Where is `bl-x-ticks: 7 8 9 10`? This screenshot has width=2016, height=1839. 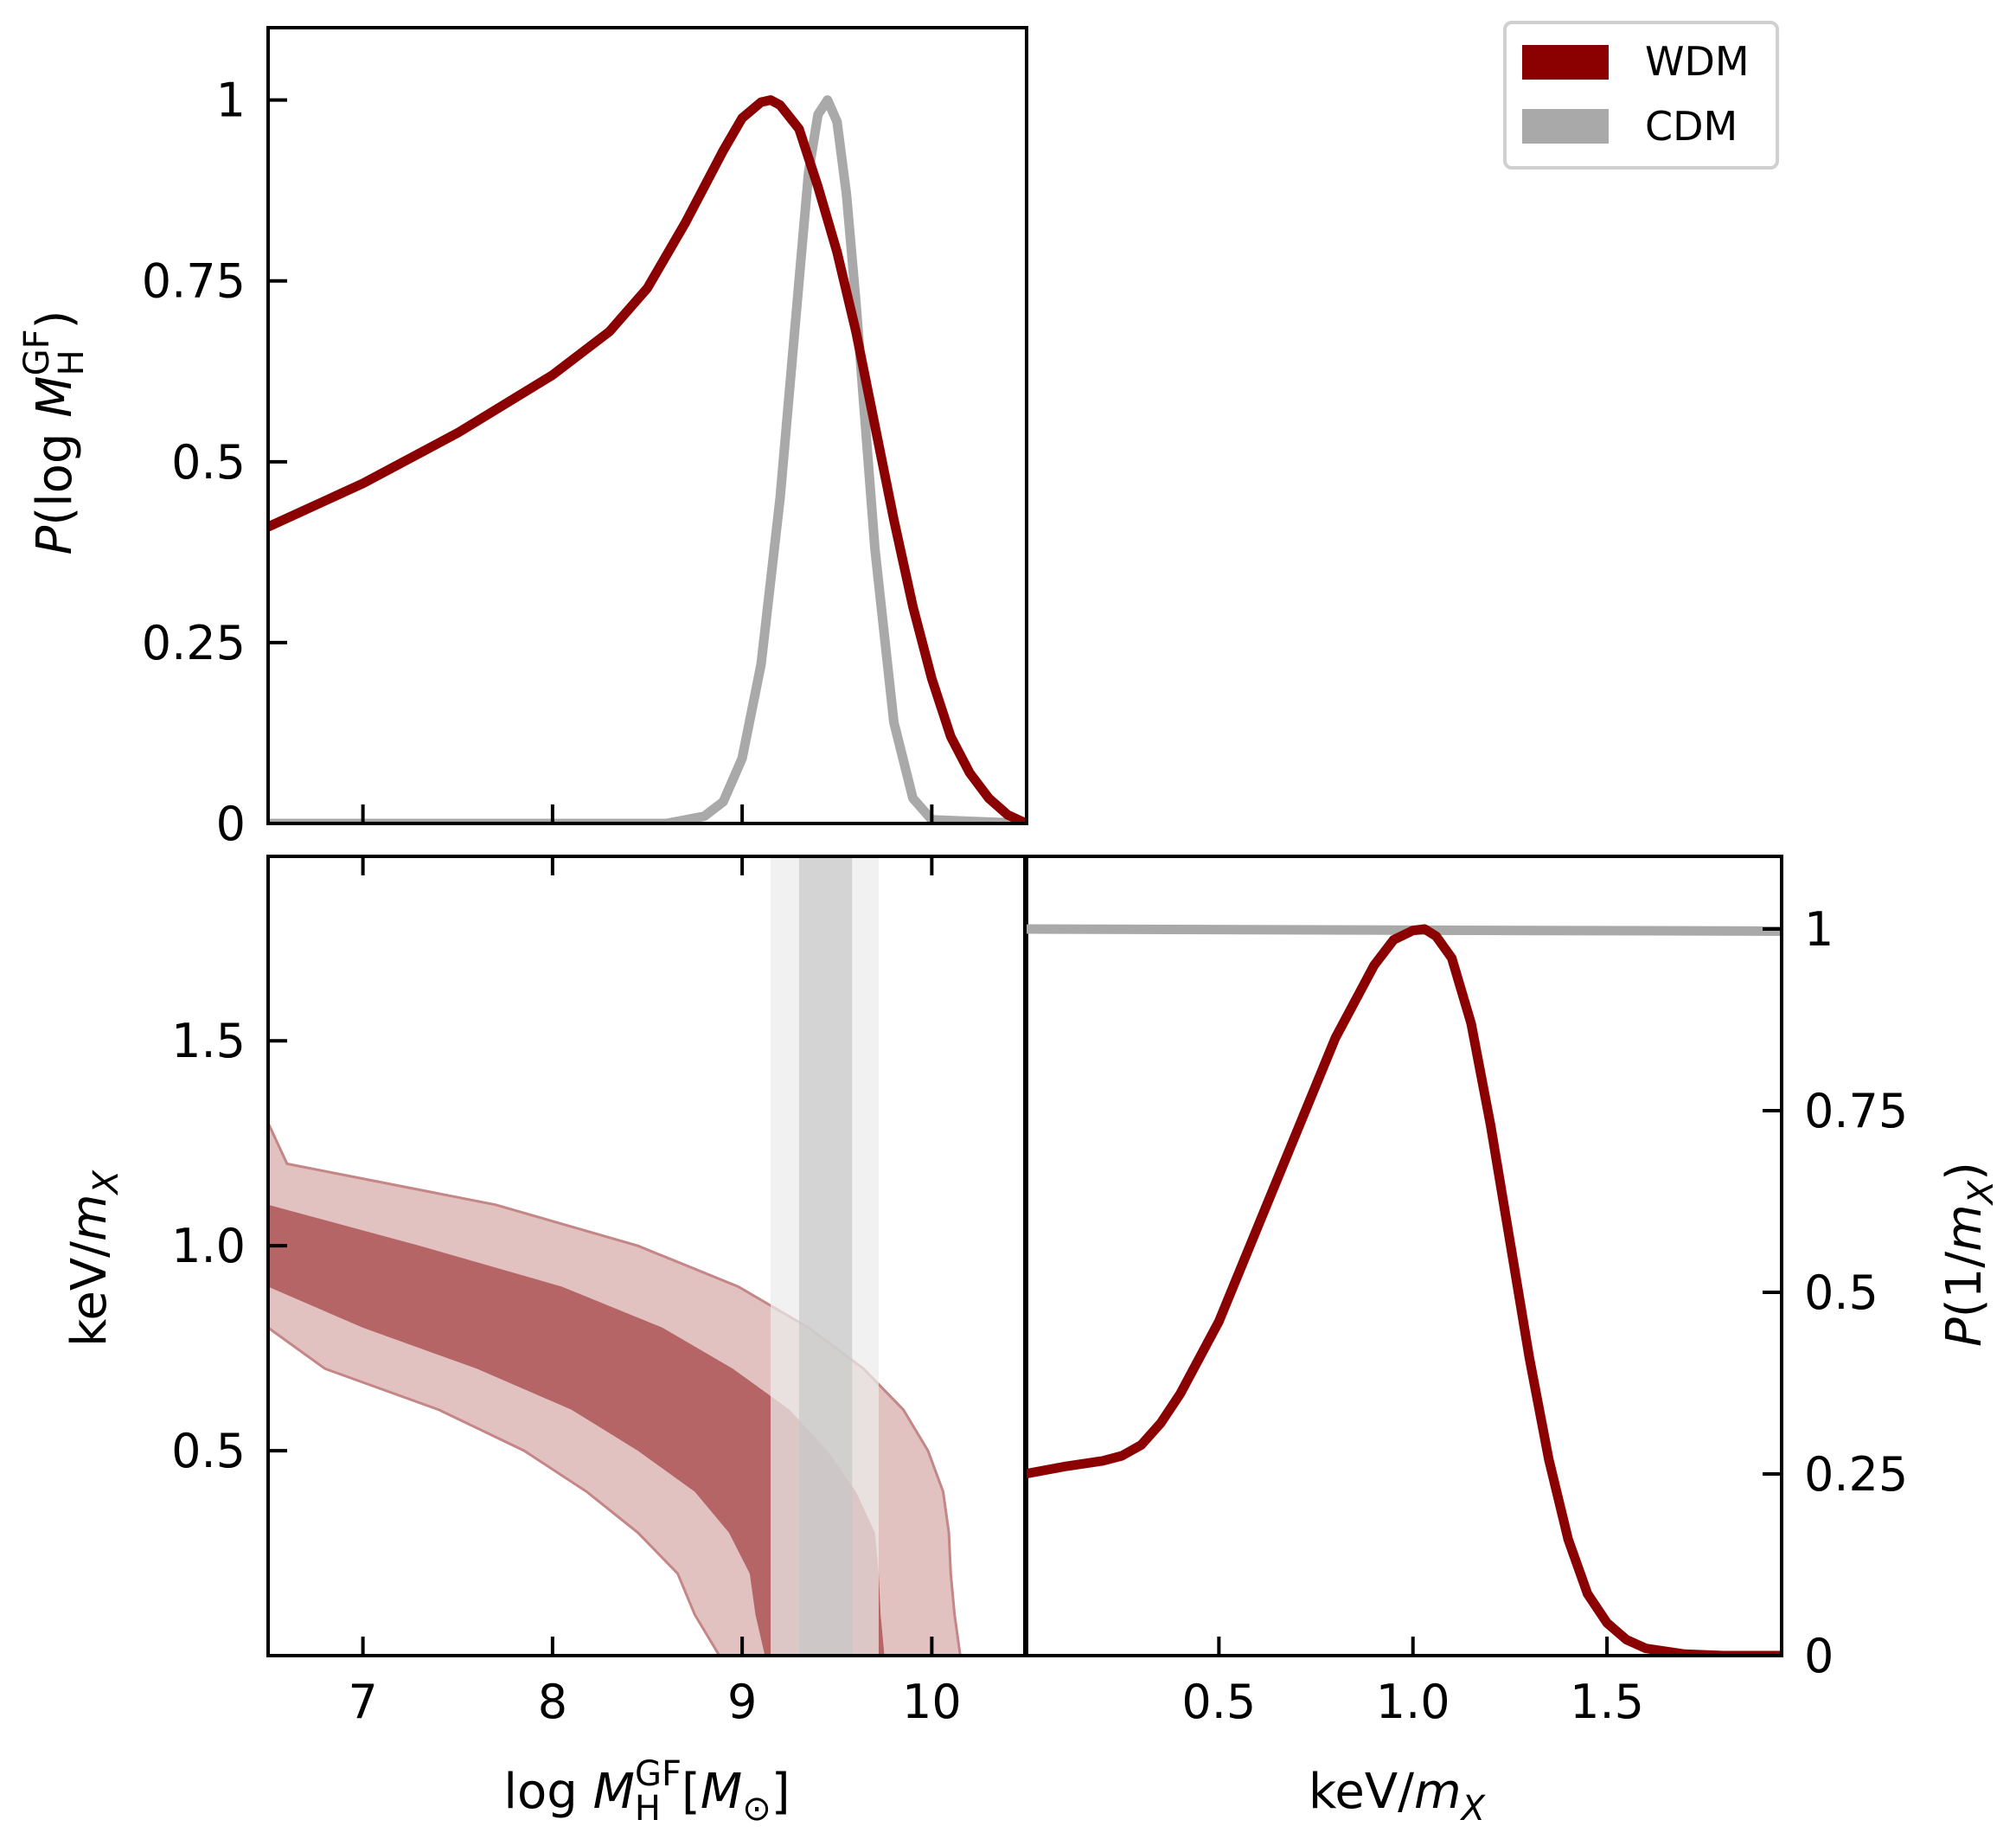 bl-x-ticks: 7 8 9 10 is located at coordinates (655, 1292).